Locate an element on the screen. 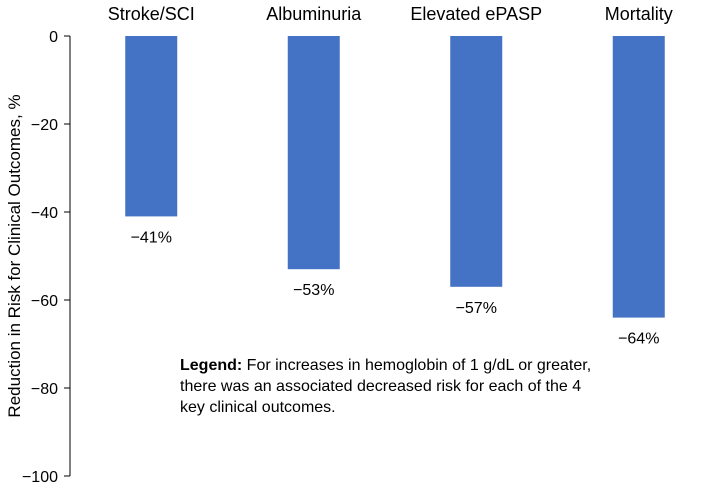  y-tick-label: −60 is located at coordinates (44, 301).